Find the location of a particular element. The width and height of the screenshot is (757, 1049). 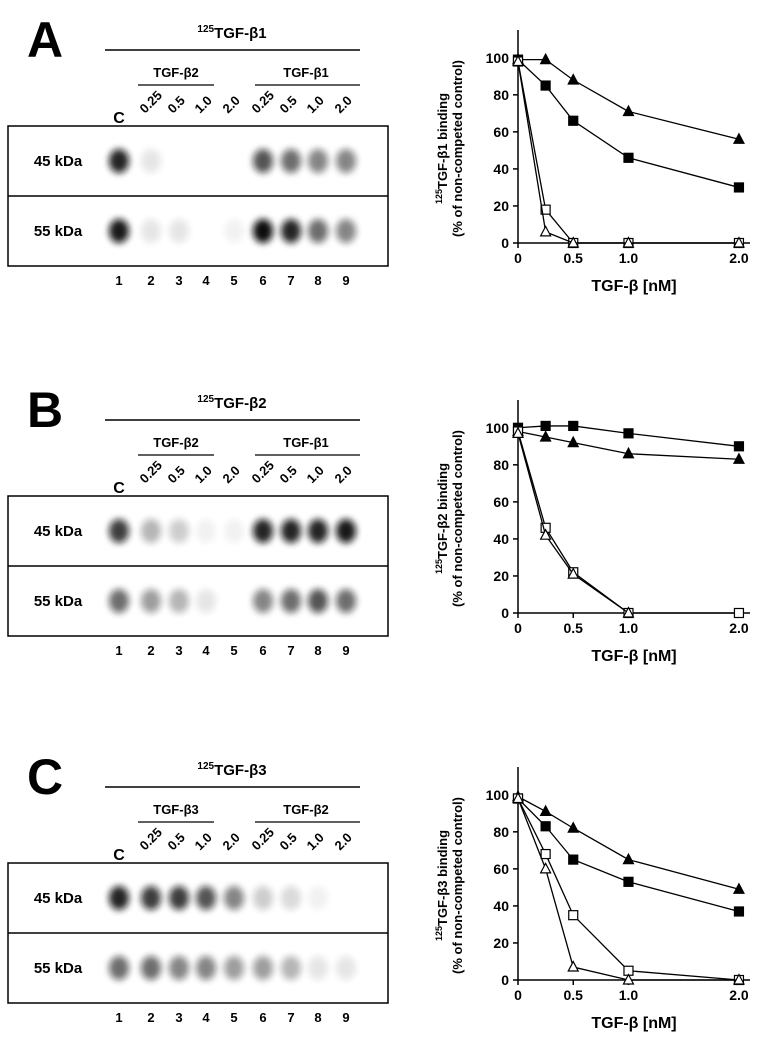

lane-label: 2 is located at coordinates (150, 1017).